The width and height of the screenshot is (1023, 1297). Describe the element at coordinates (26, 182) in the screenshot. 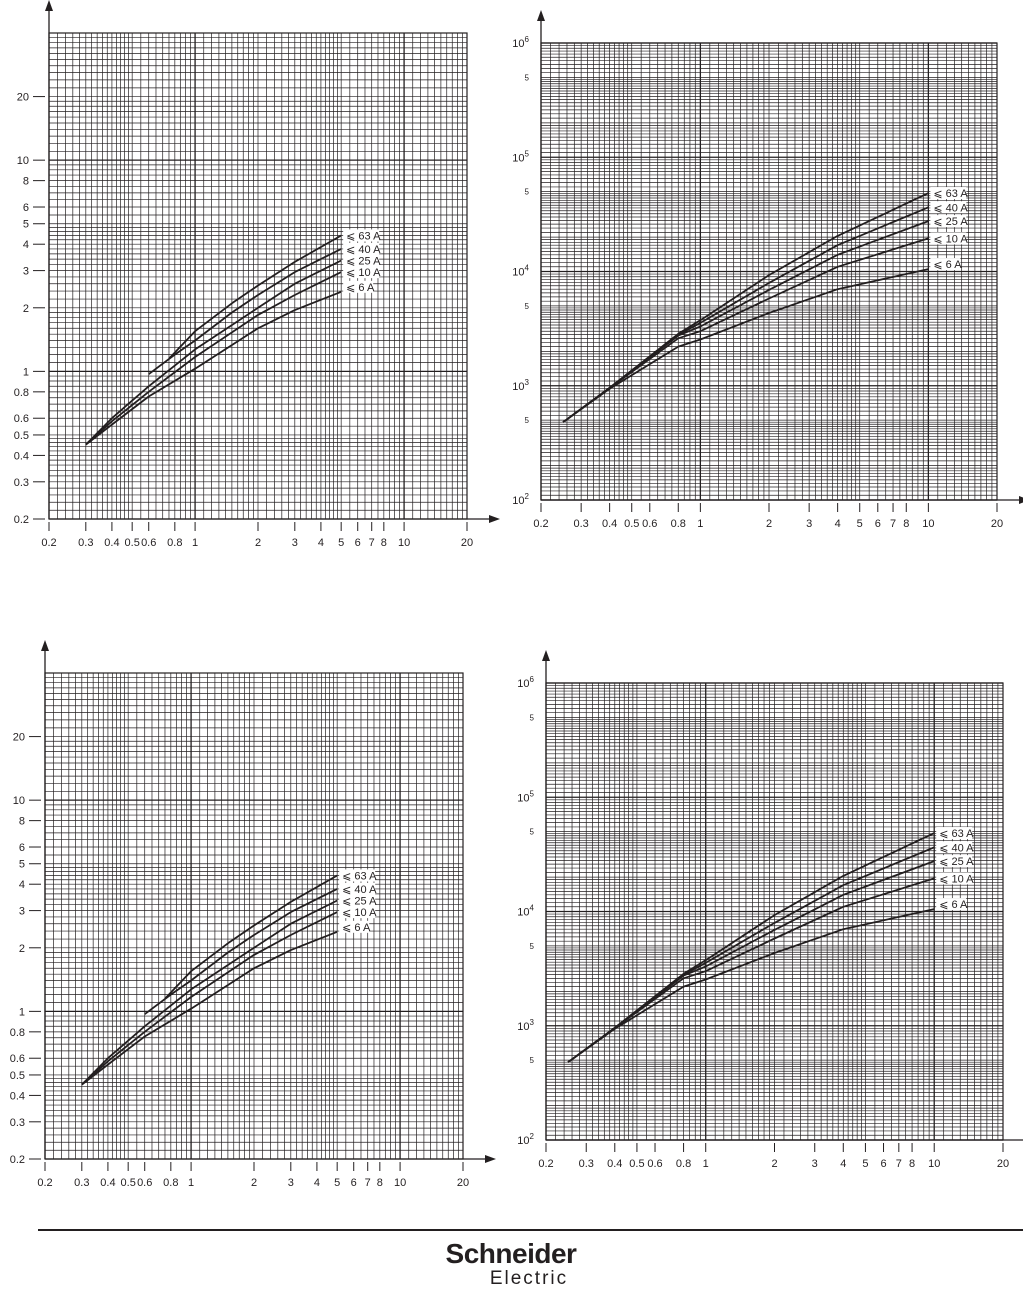

I see `y-tick-label: 8` at that location.